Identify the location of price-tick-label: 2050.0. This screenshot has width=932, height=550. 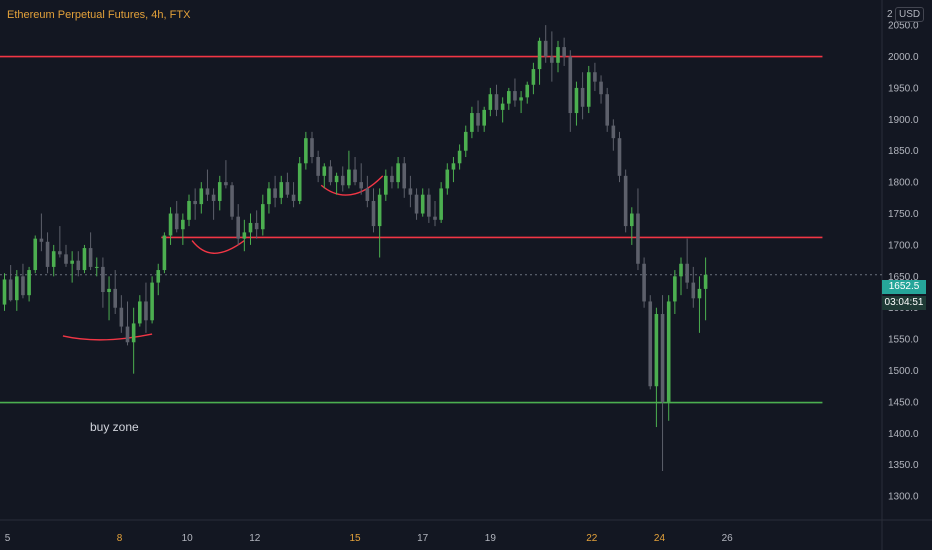
(903, 26).